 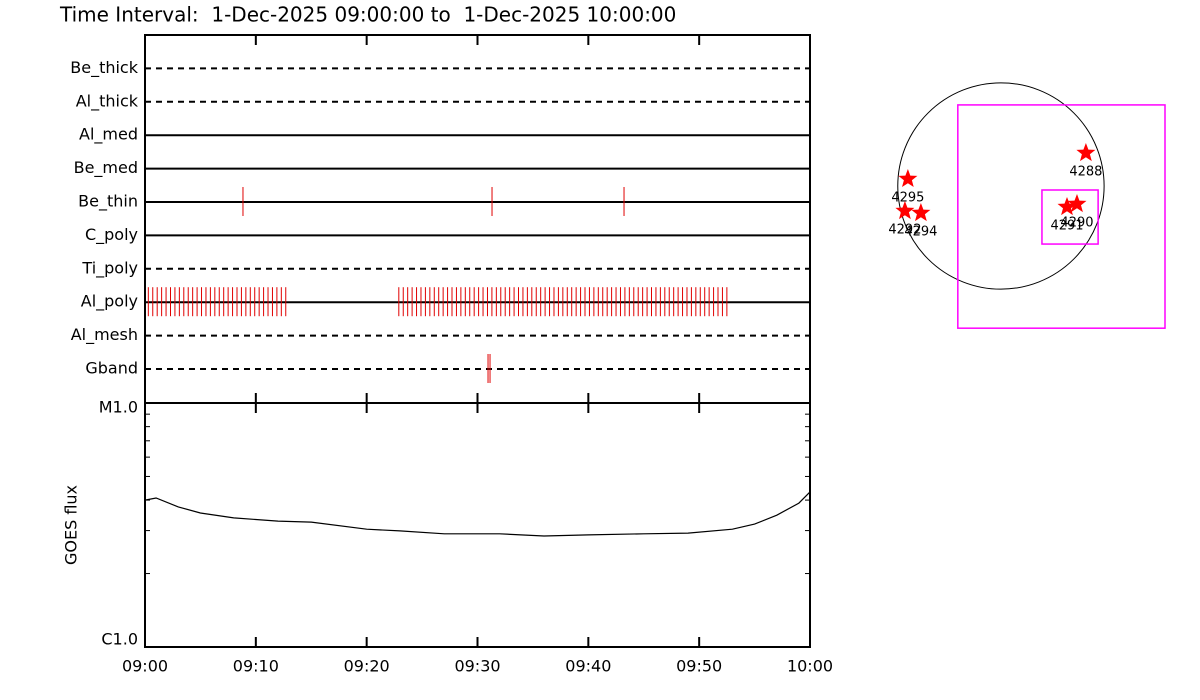 I want to click on region-label: 4290, so click(x=1076, y=222).